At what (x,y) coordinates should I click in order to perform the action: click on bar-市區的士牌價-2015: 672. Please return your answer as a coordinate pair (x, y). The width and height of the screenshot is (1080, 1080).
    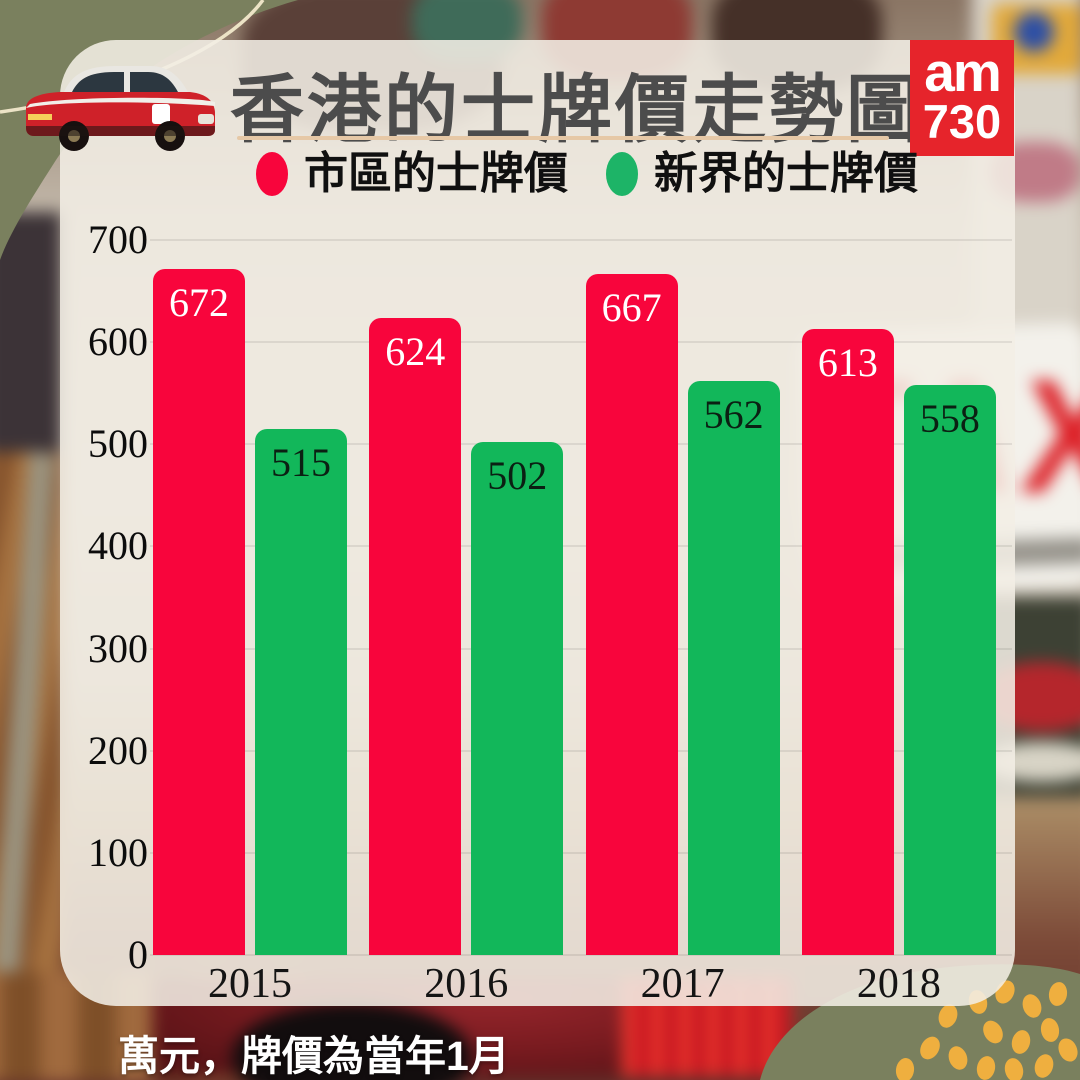
    Looking at the image, I should click on (199, 611).